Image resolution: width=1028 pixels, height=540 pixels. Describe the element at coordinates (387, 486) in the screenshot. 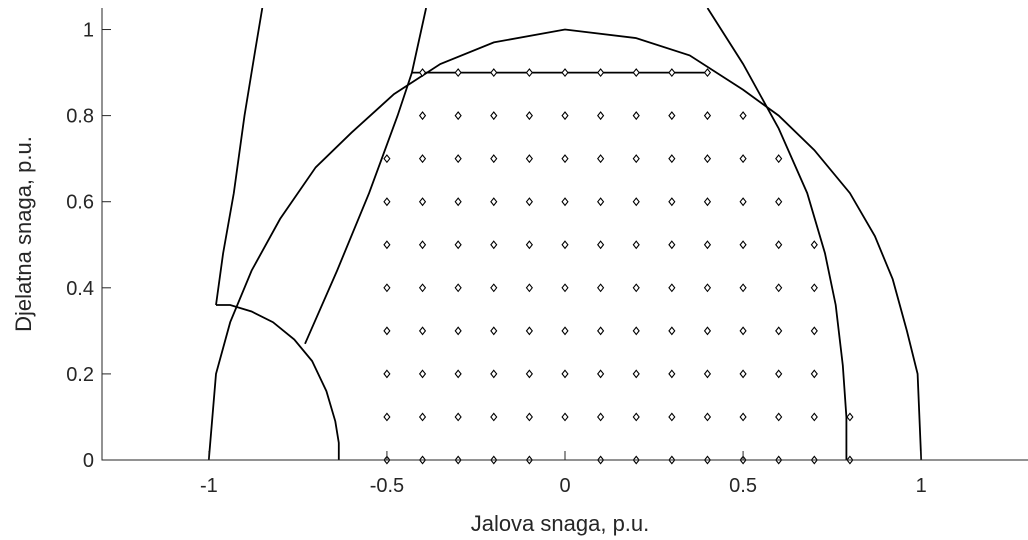

I see `x-tick-label: -0.5` at that location.